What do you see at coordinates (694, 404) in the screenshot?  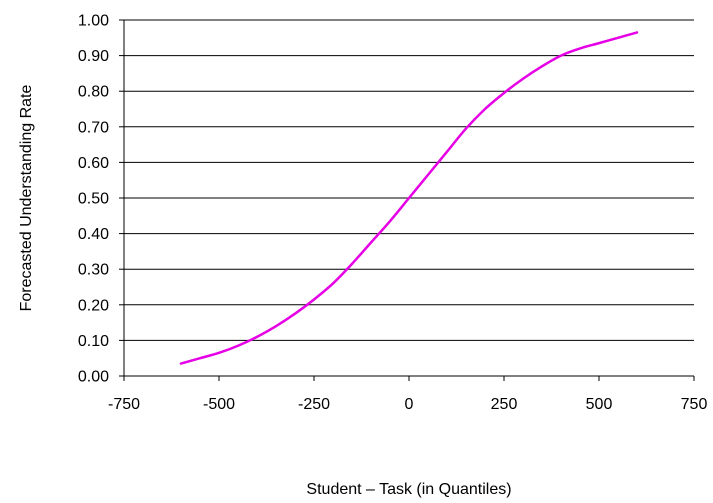 I see `x-tick-label-6: 750` at bounding box center [694, 404].